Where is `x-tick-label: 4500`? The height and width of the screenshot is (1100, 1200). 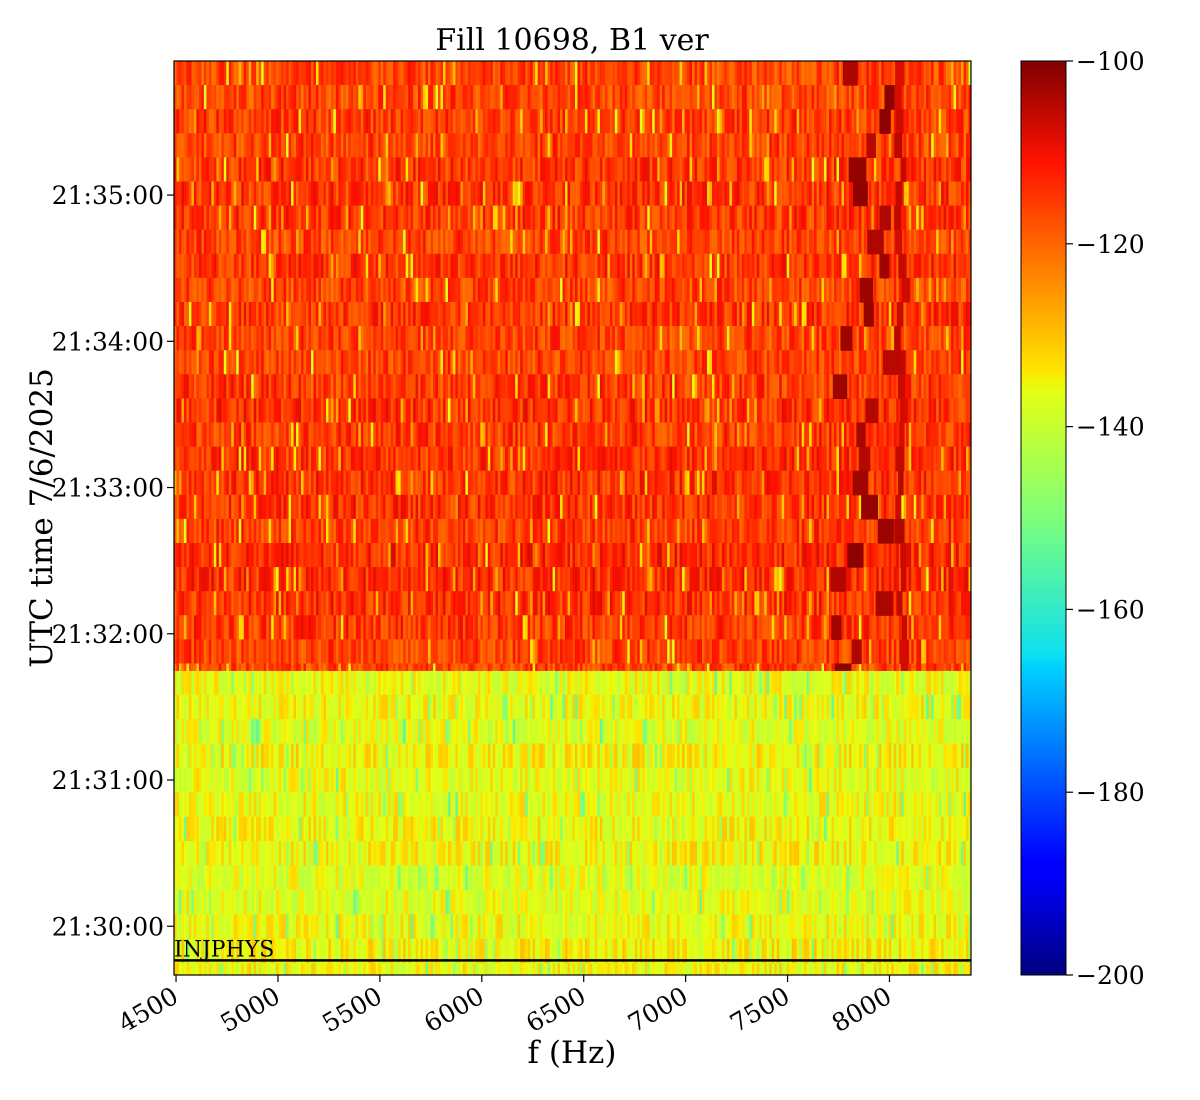 x-tick-label: 4500 is located at coordinates (148, 1009).